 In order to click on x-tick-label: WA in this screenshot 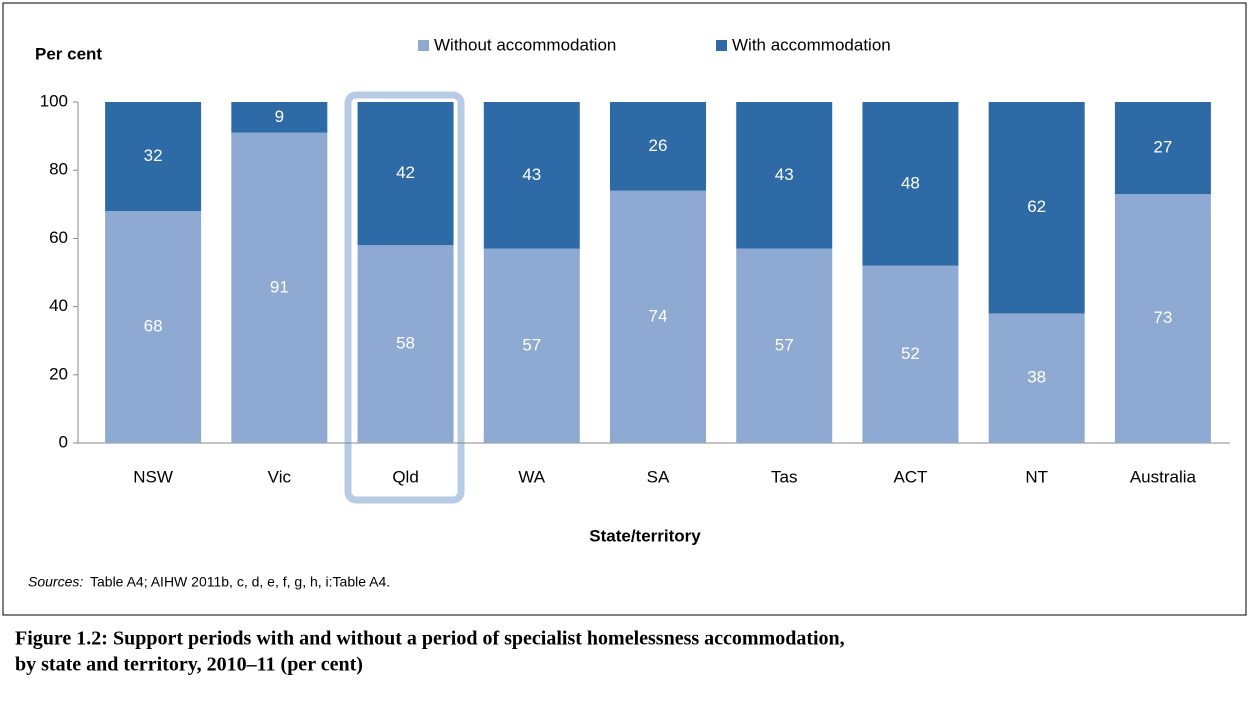, I will do `click(531, 476)`.